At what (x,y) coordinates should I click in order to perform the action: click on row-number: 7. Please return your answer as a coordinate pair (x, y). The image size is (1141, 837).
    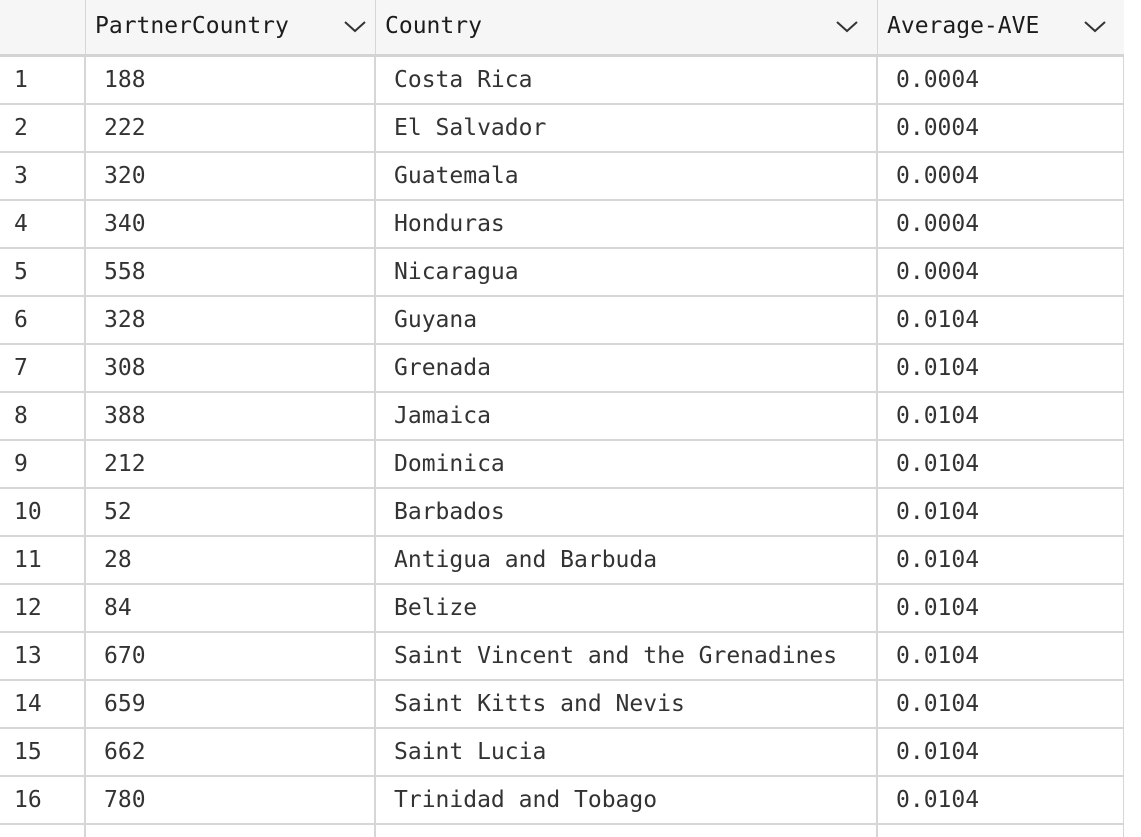
    Looking at the image, I should click on (43, 368).